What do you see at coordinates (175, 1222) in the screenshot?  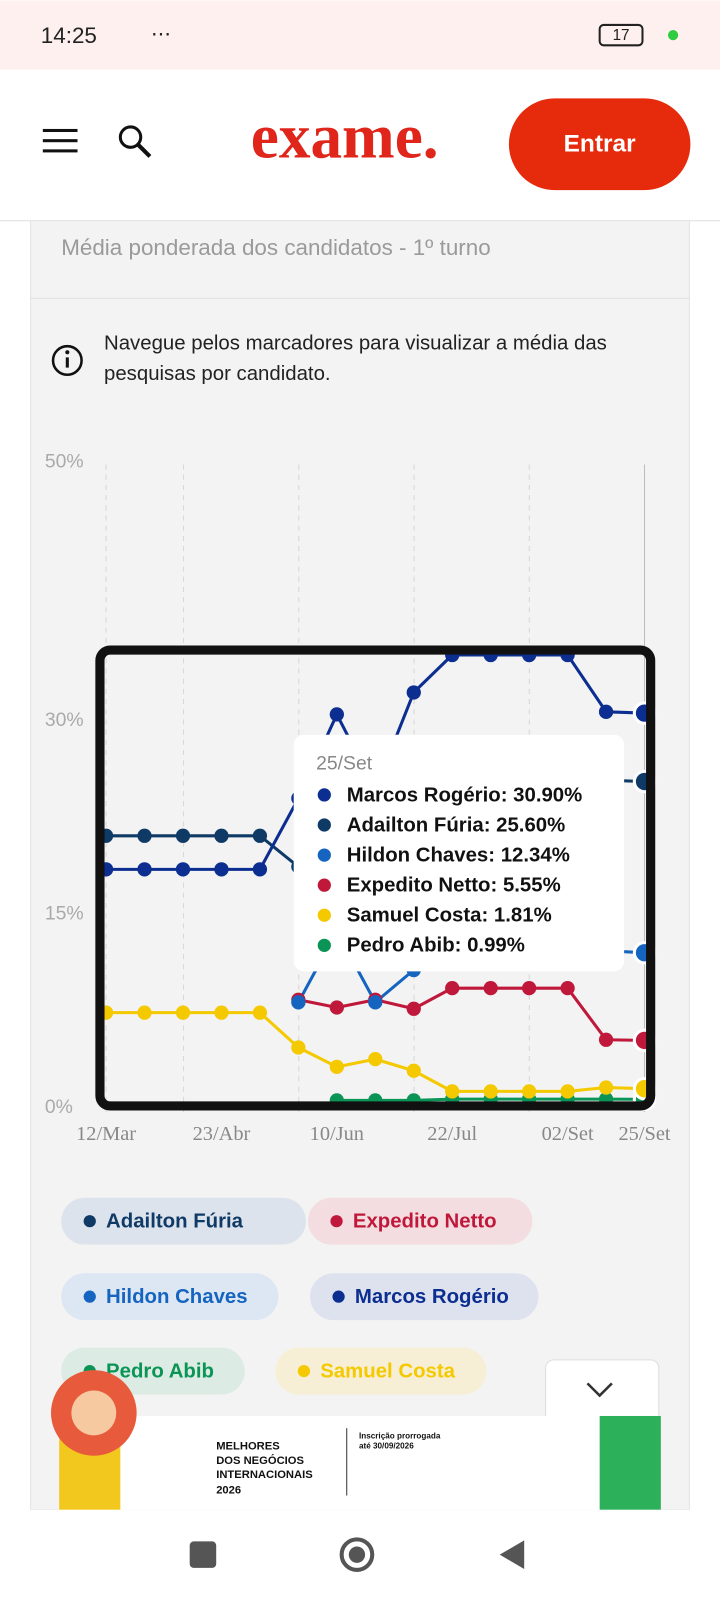 I see `legend-label: Adailton Fúria` at bounding box center [175, 1222].